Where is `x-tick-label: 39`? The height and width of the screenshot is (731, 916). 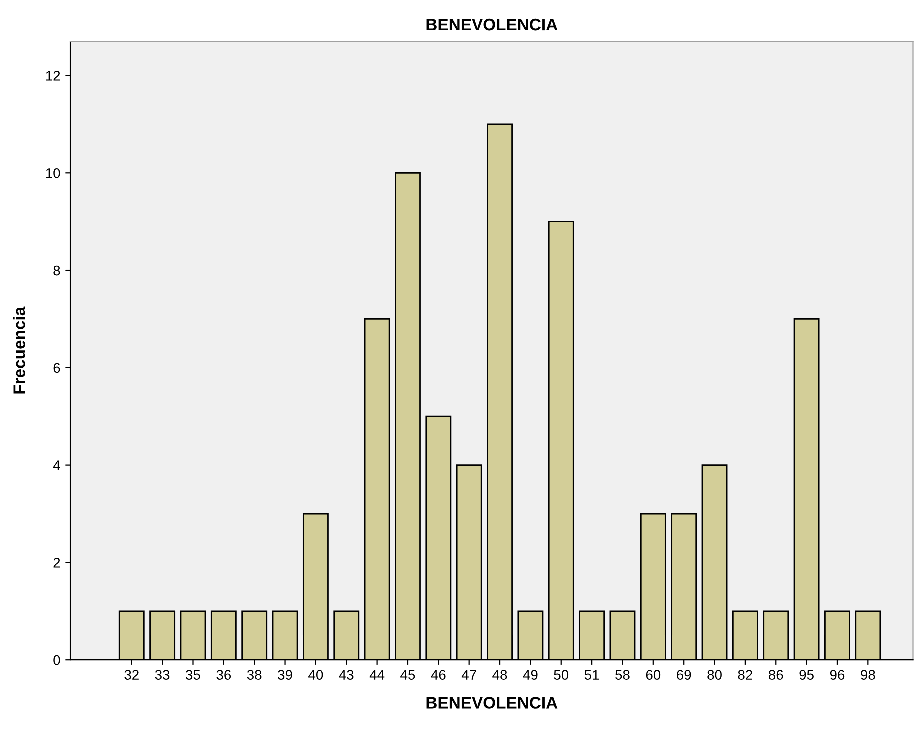 x-tick-label: 39 is located at coordinates (285, 675).